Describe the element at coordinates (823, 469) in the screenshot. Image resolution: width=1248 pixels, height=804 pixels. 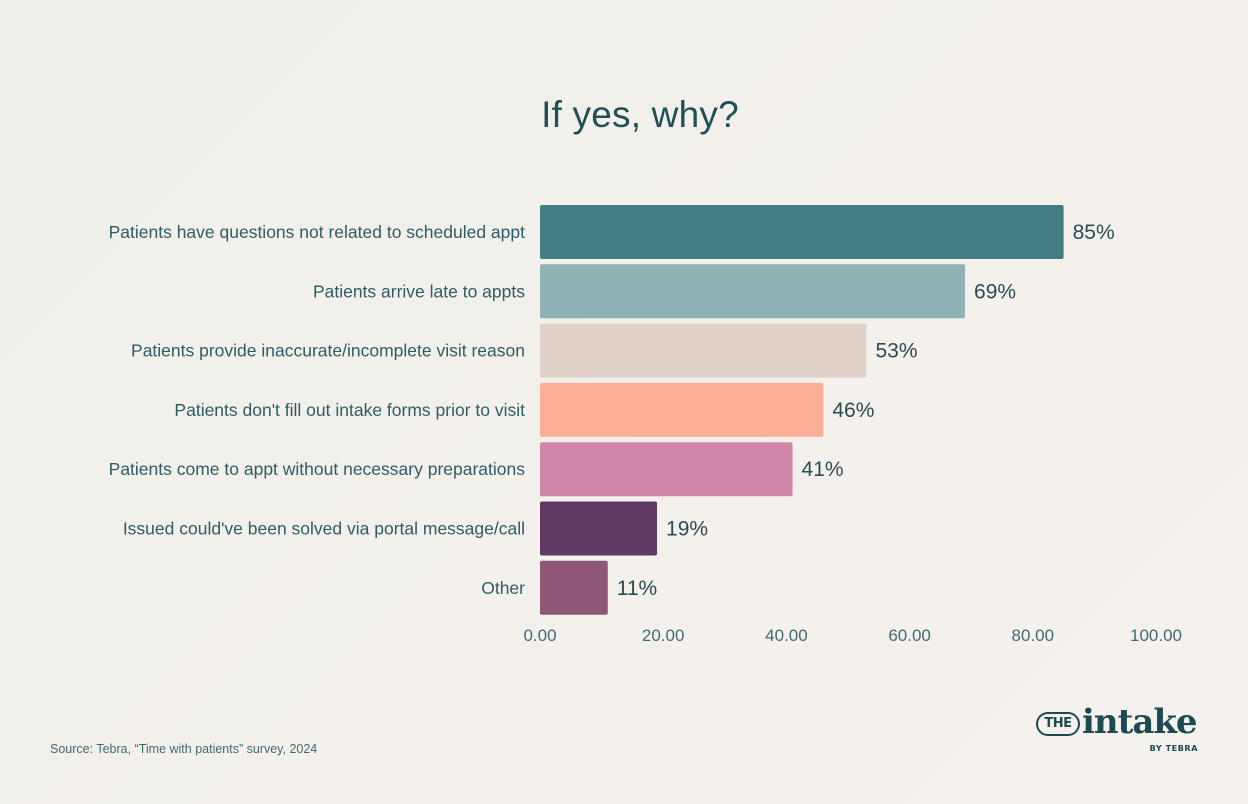
I see `value-label: 41%` at that location.